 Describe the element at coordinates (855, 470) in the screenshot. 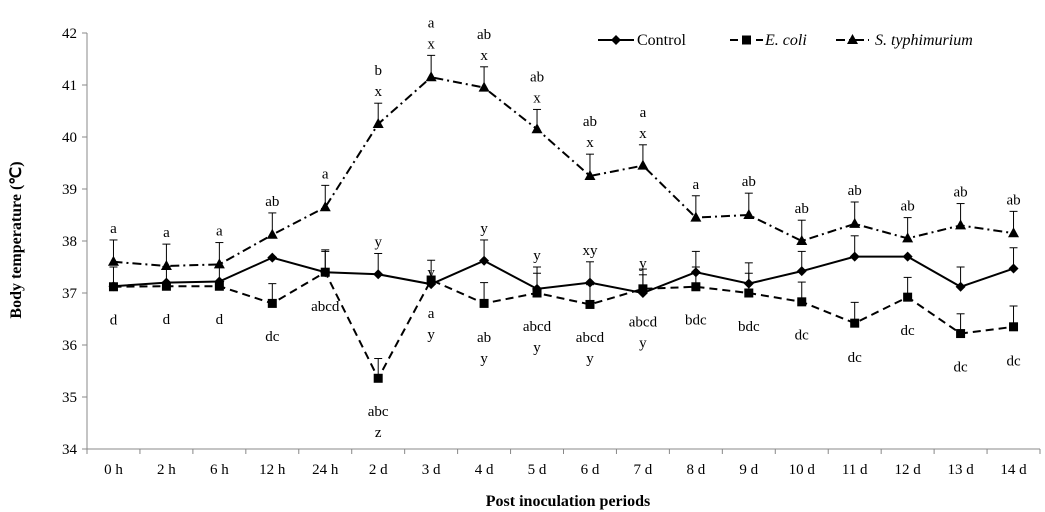

I see `x-tick-label: 11 d` at that location.